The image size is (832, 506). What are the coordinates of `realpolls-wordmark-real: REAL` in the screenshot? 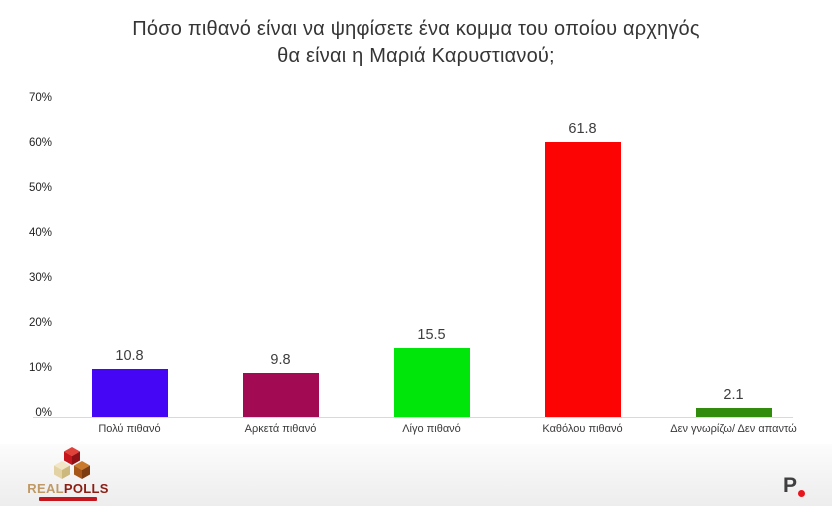 It's located at (45, 488).